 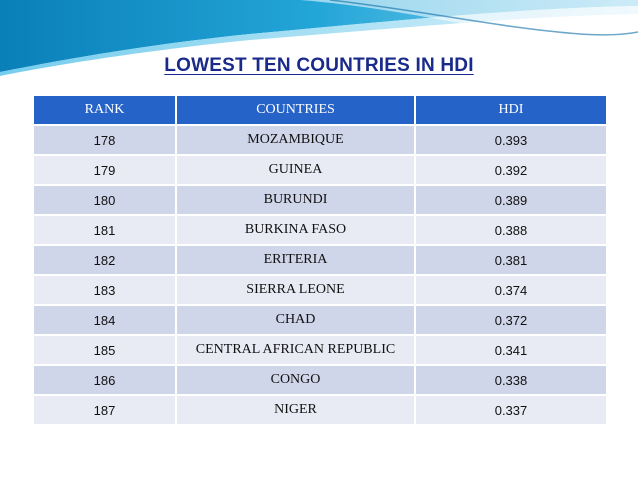 I want to click on hdi-cell: 0.374, so click(x=511, y=290).